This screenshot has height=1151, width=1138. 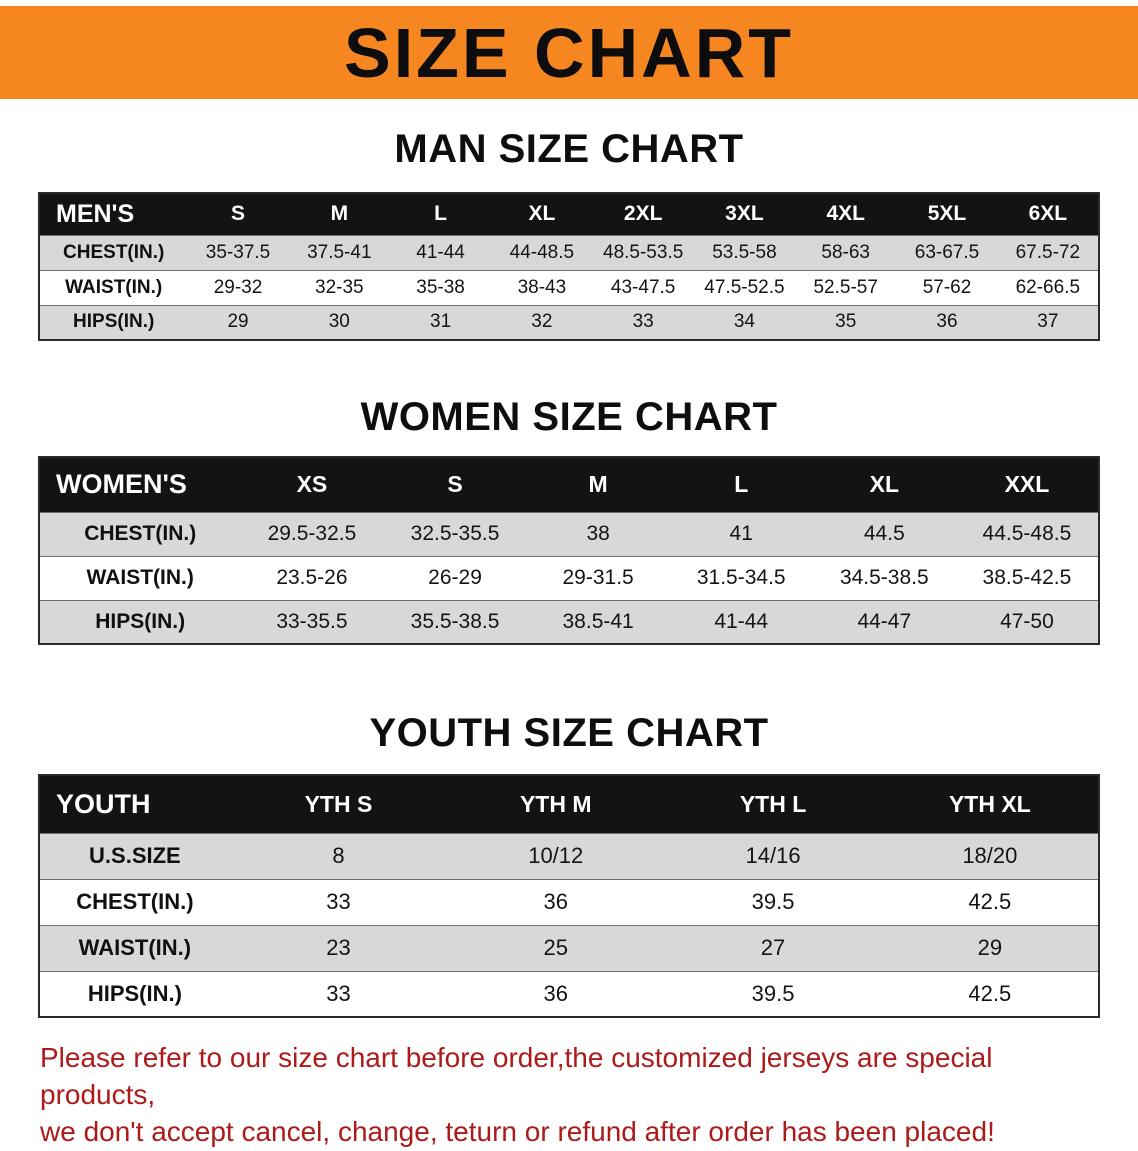 I want to click on value-cell: 33-35.5, so click(x=312, y=621).